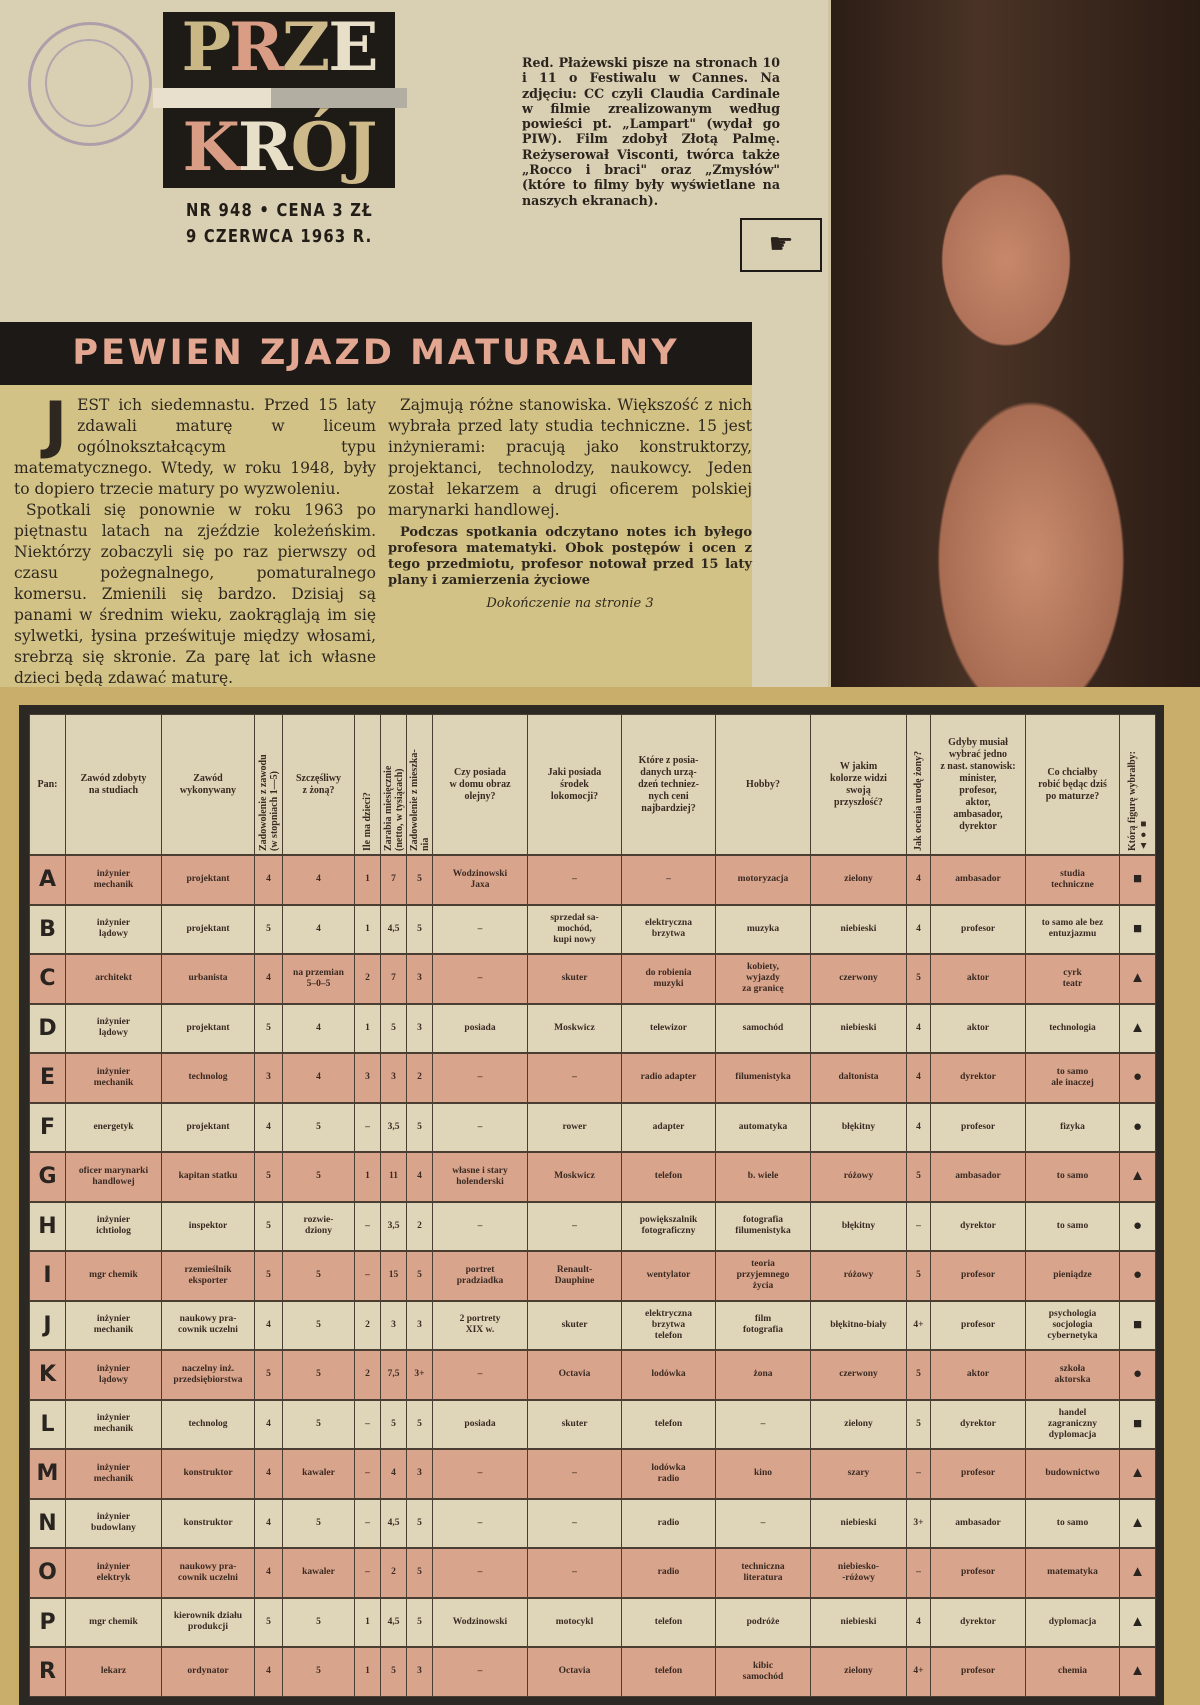  Describe the element at coordinates (367, 785) in the screenshot. I see `column-header: Ile ma dzieci?` at that location.